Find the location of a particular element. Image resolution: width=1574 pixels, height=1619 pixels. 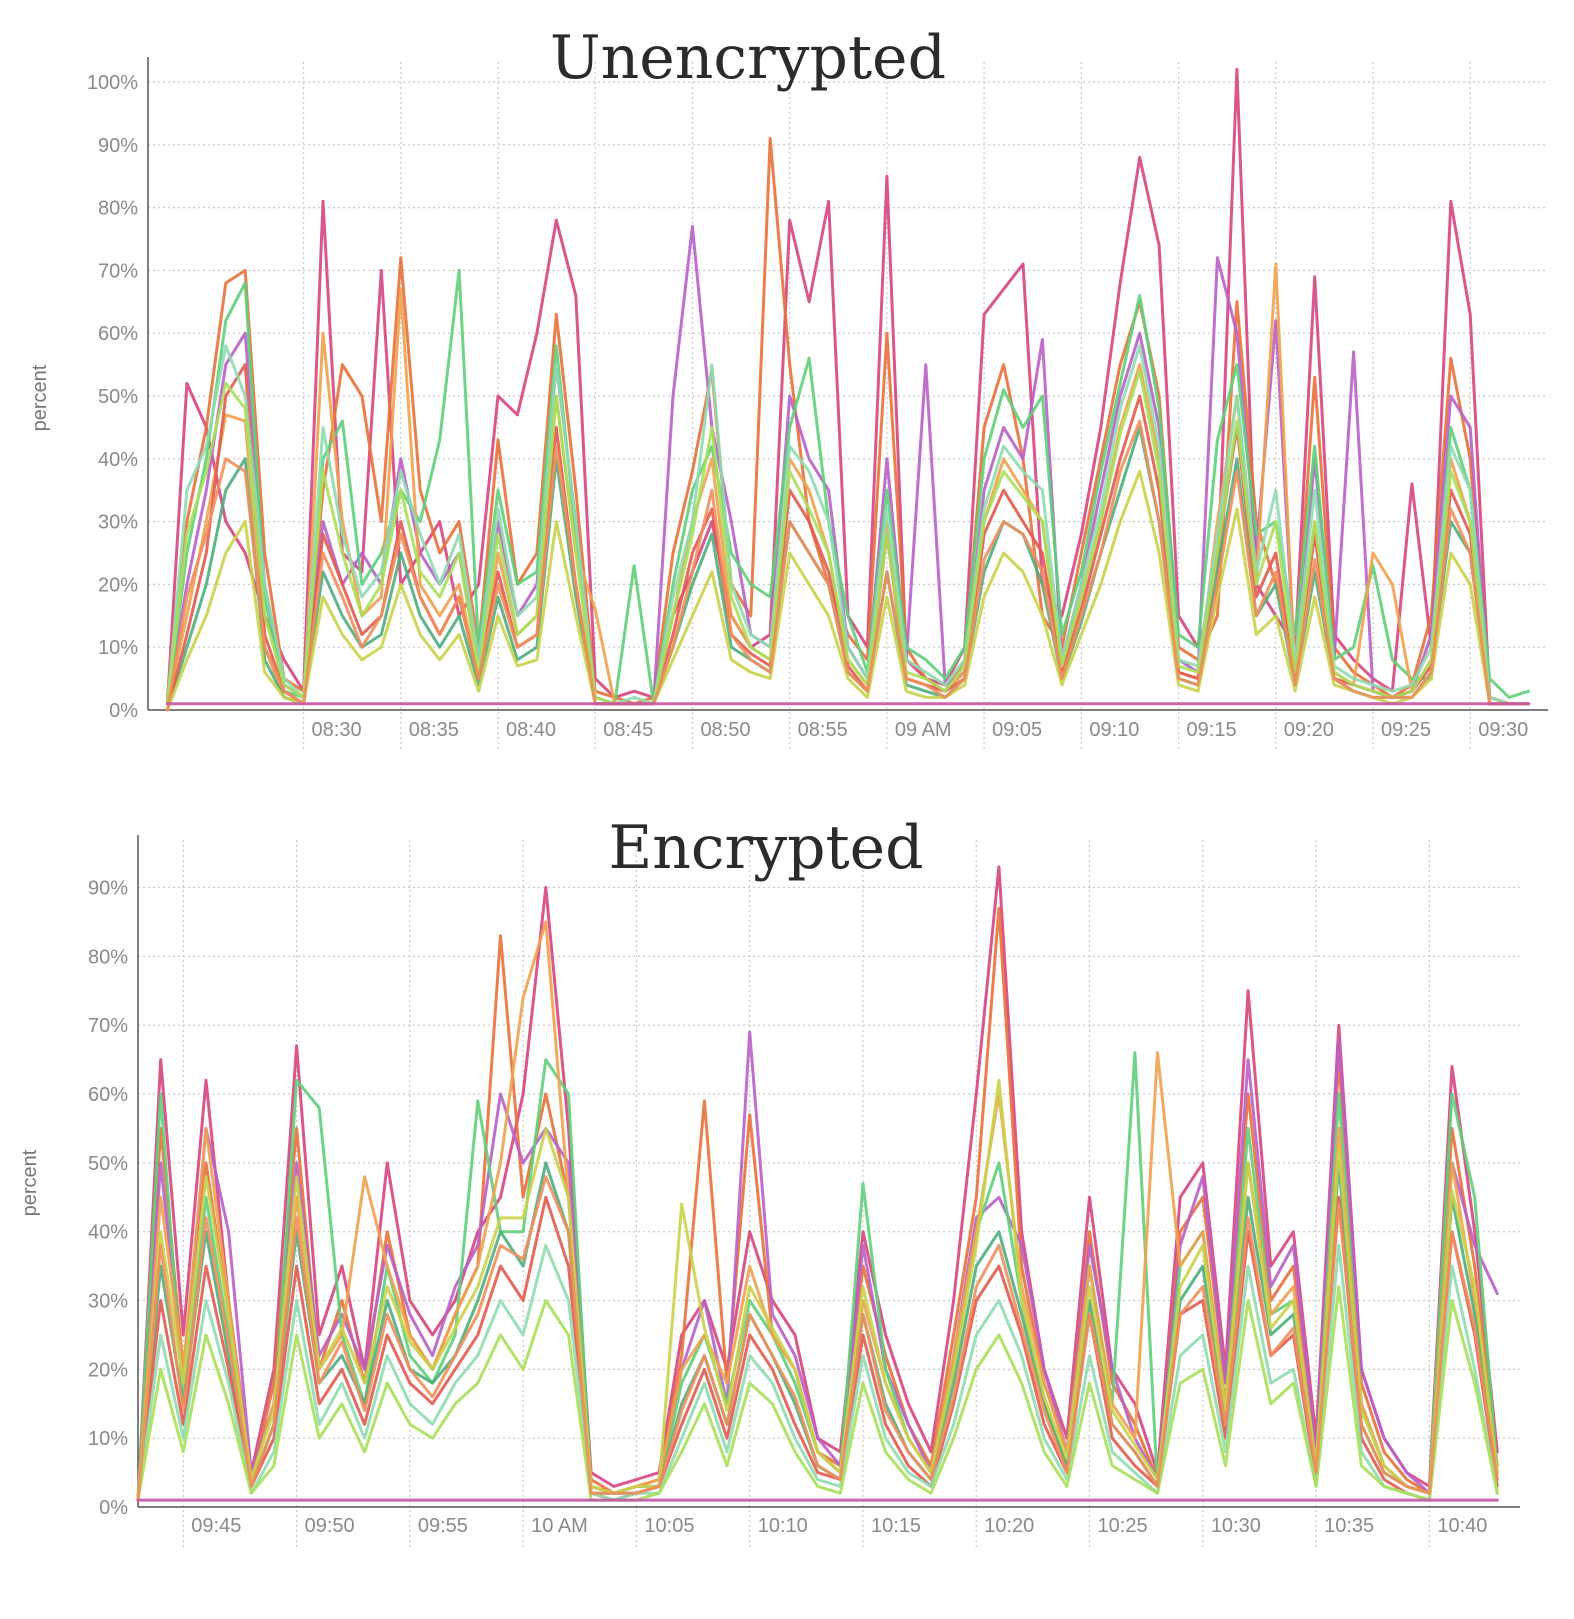

chart-title: Encrypted is located at coordinates (765, 848).